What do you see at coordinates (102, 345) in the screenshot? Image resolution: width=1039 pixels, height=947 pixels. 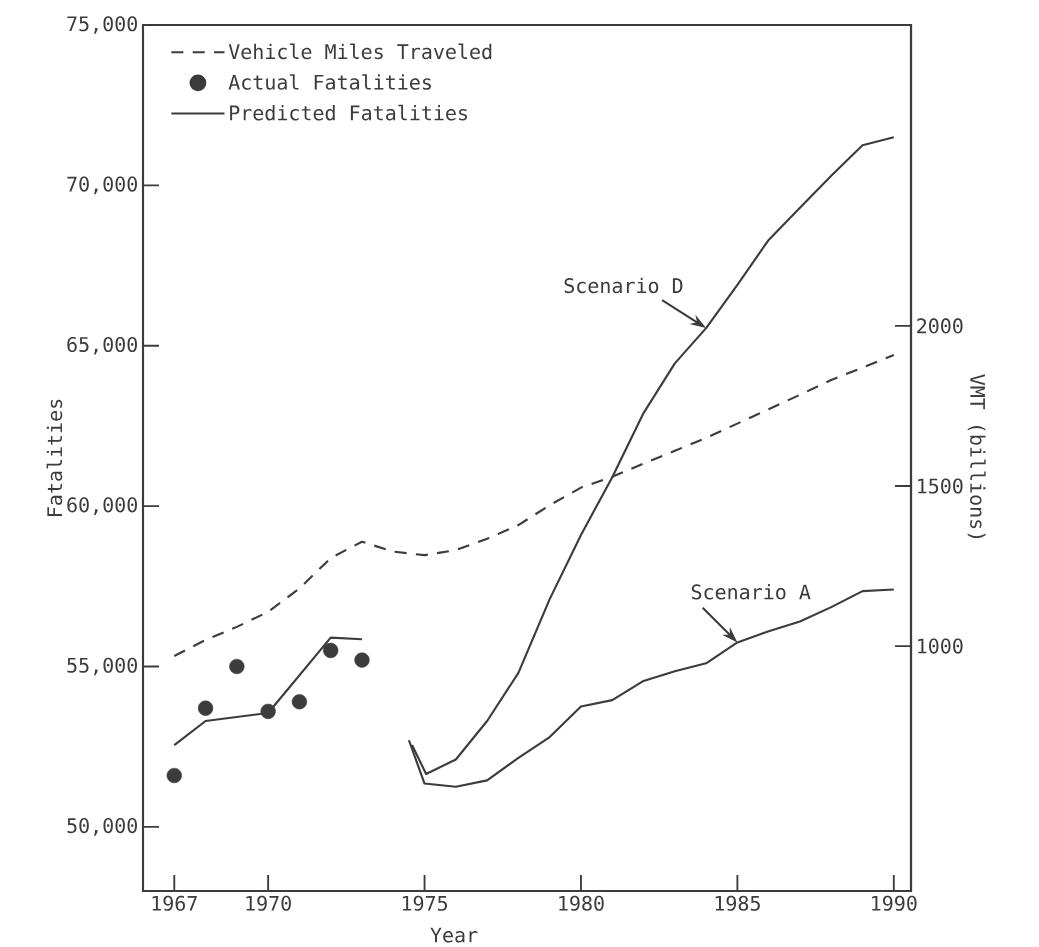 I see `y-tick-label: 65,000` at bounding box center [102, 345].